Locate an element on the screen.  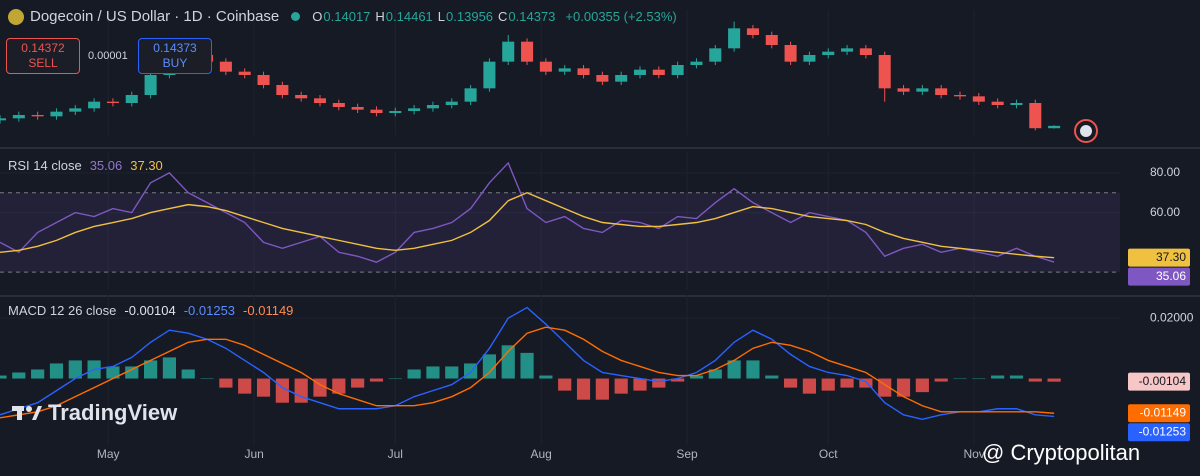
event-icon is located at coordinates (1086, 131).